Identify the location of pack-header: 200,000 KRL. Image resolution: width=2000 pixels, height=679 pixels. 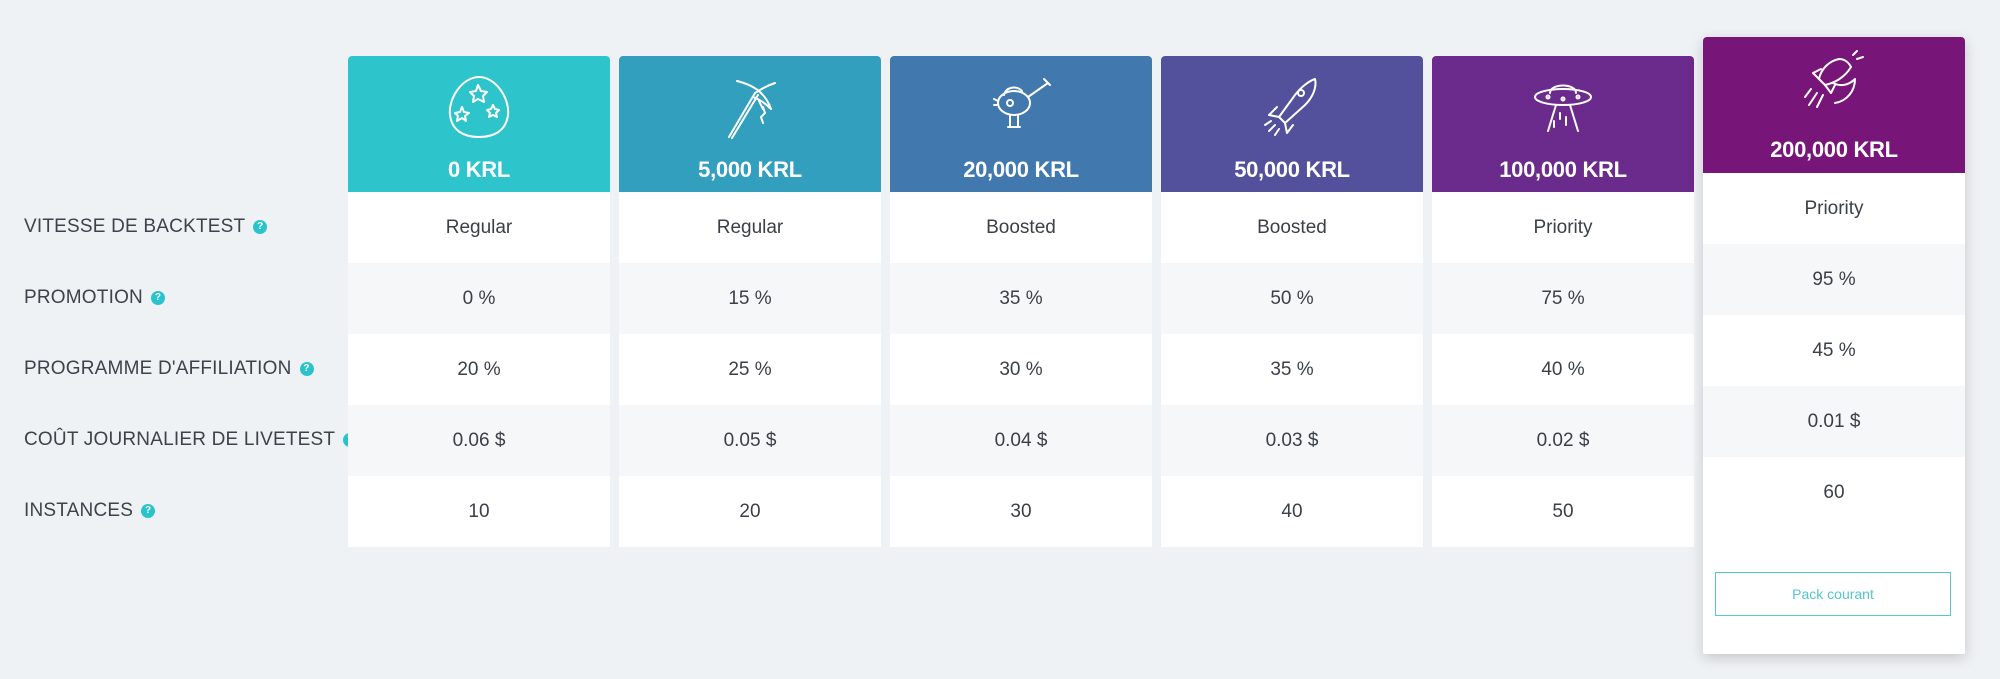
(1834, 105).